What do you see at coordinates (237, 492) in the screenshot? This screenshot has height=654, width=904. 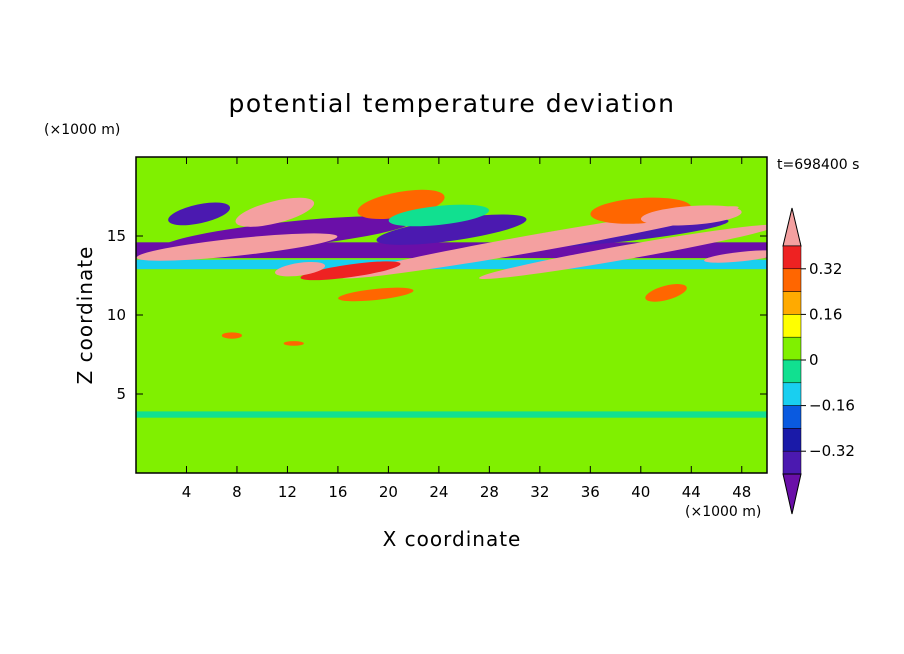 I see `x-tick-label: 8` at bounding box center [237, 492].